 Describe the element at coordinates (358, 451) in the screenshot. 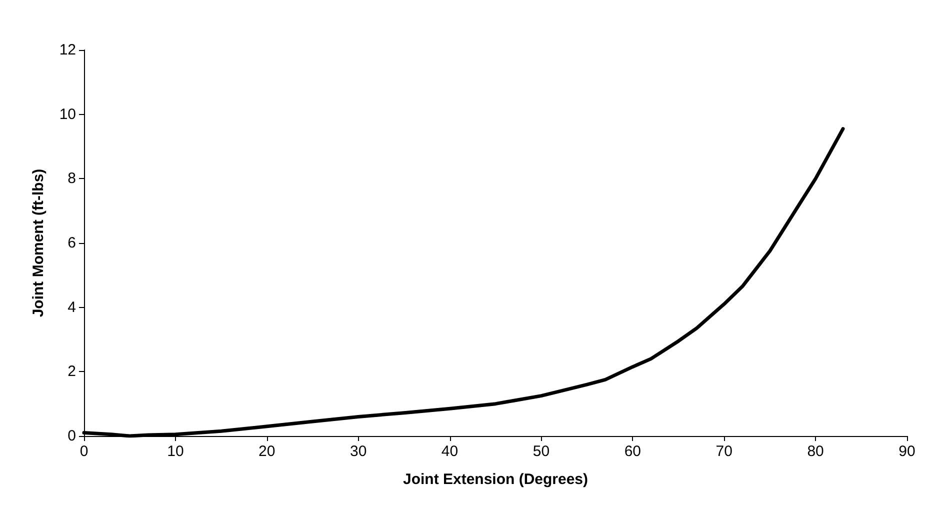

I see `x-tick-label: 30` at that location.